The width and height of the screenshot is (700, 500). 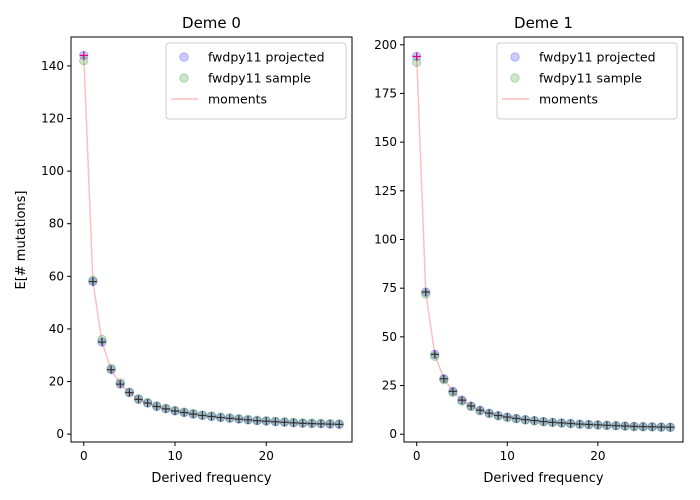 What do you see at coordinates (385, 45) in the screenshot?
I see `y-tick-label: 200` at bounding box center [385, 45].